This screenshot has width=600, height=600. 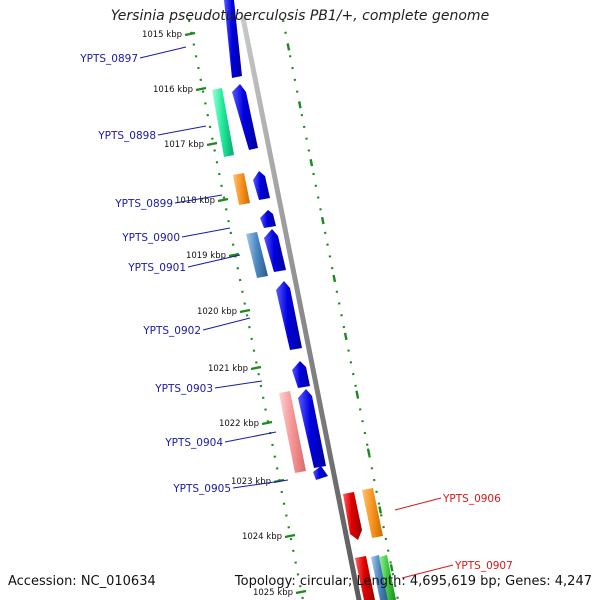 I want to click on gene-label-ypts_0905: YPTS_0905, so click(x=201, y=489).